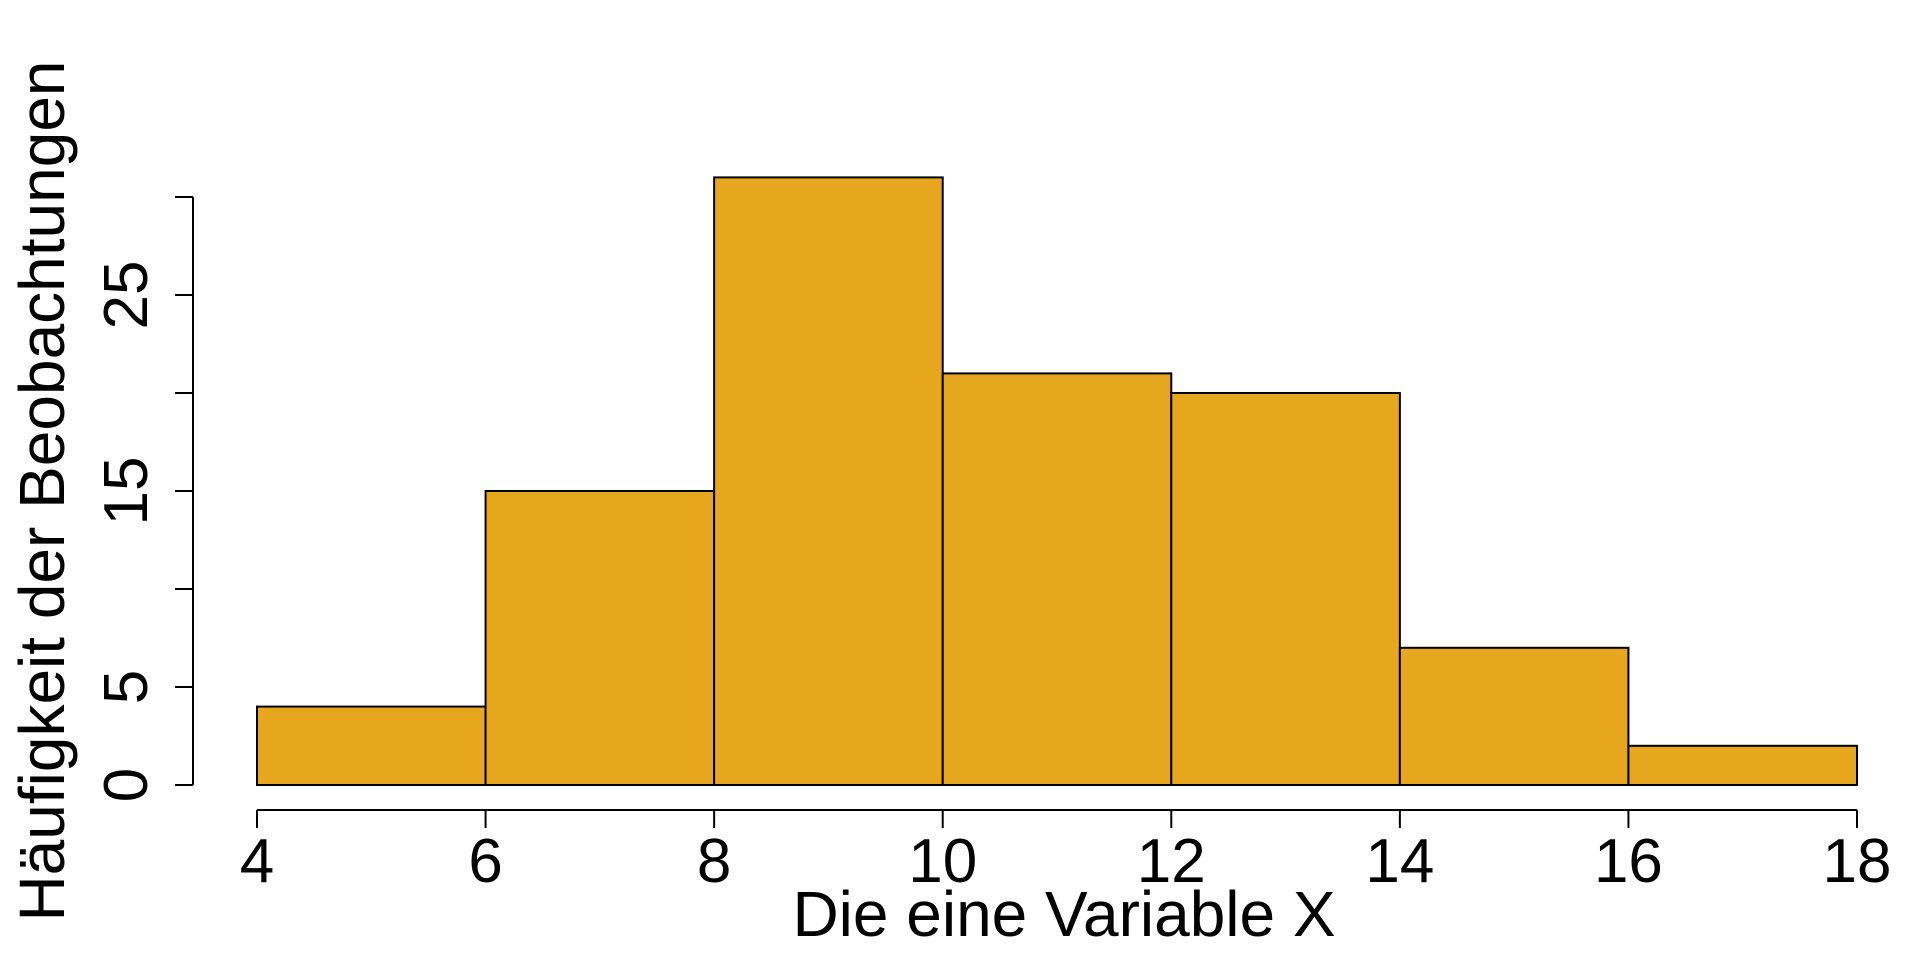  What do you see at coordinates (42, 490) in the screenshot?
I see `y-axis-label: Häufigkeit der Beobachtungen` at bounding box center [42, 490].